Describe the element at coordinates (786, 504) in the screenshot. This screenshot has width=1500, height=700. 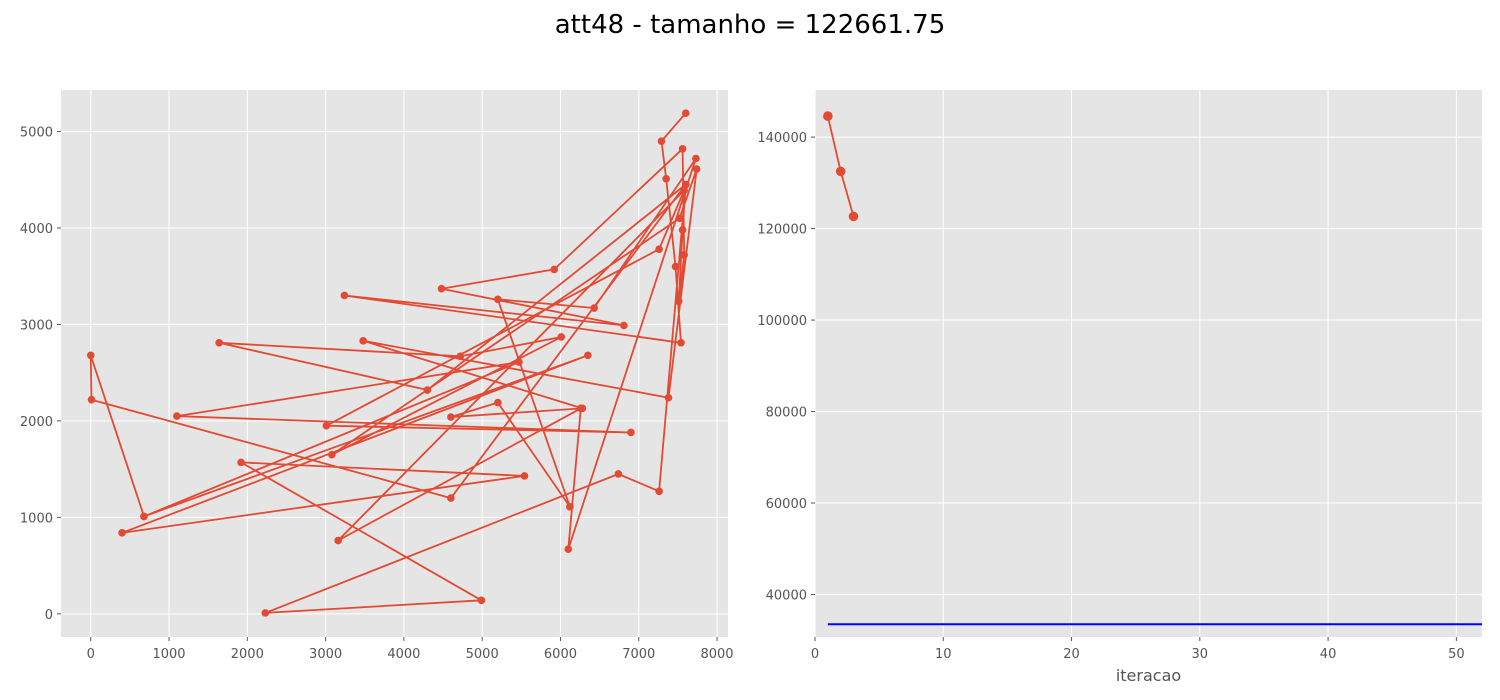
I see `progress-ytick-label: 60000` at that location.